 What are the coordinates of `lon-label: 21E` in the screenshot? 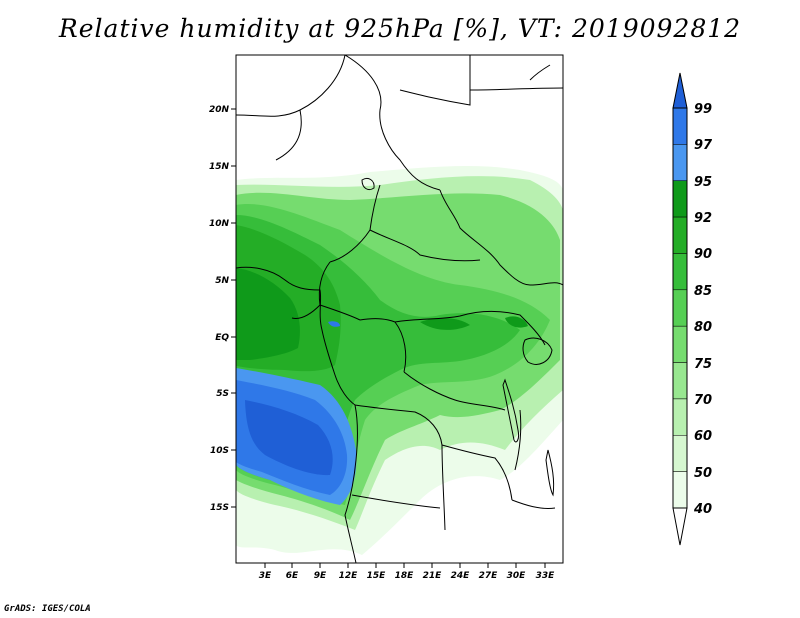 It's located at (433, 576).